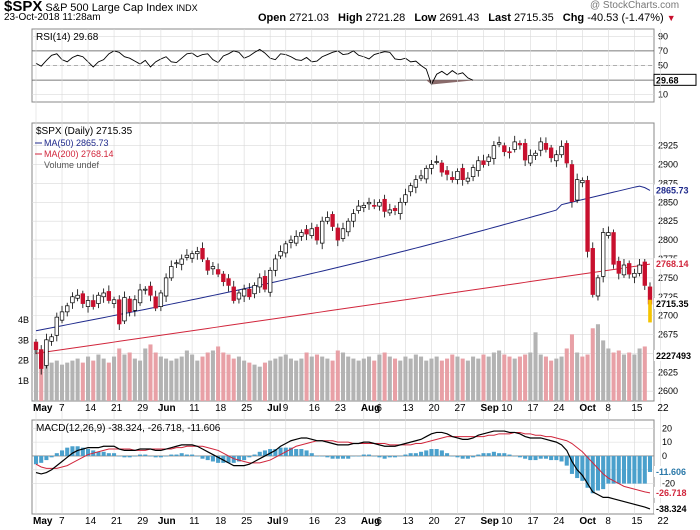 The width and height of the screenshot is (700, 530). I want to click on x-tick-label-macd: 27, so click(460, 521).